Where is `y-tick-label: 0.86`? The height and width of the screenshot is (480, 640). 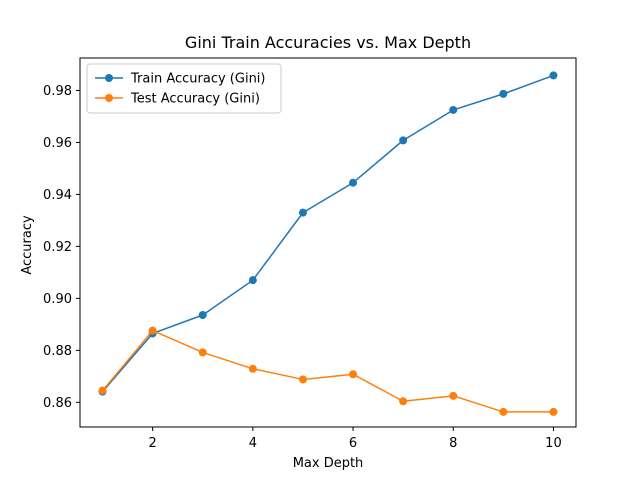 y-tick-label: 0.86 is located at coordinates (57, 403).